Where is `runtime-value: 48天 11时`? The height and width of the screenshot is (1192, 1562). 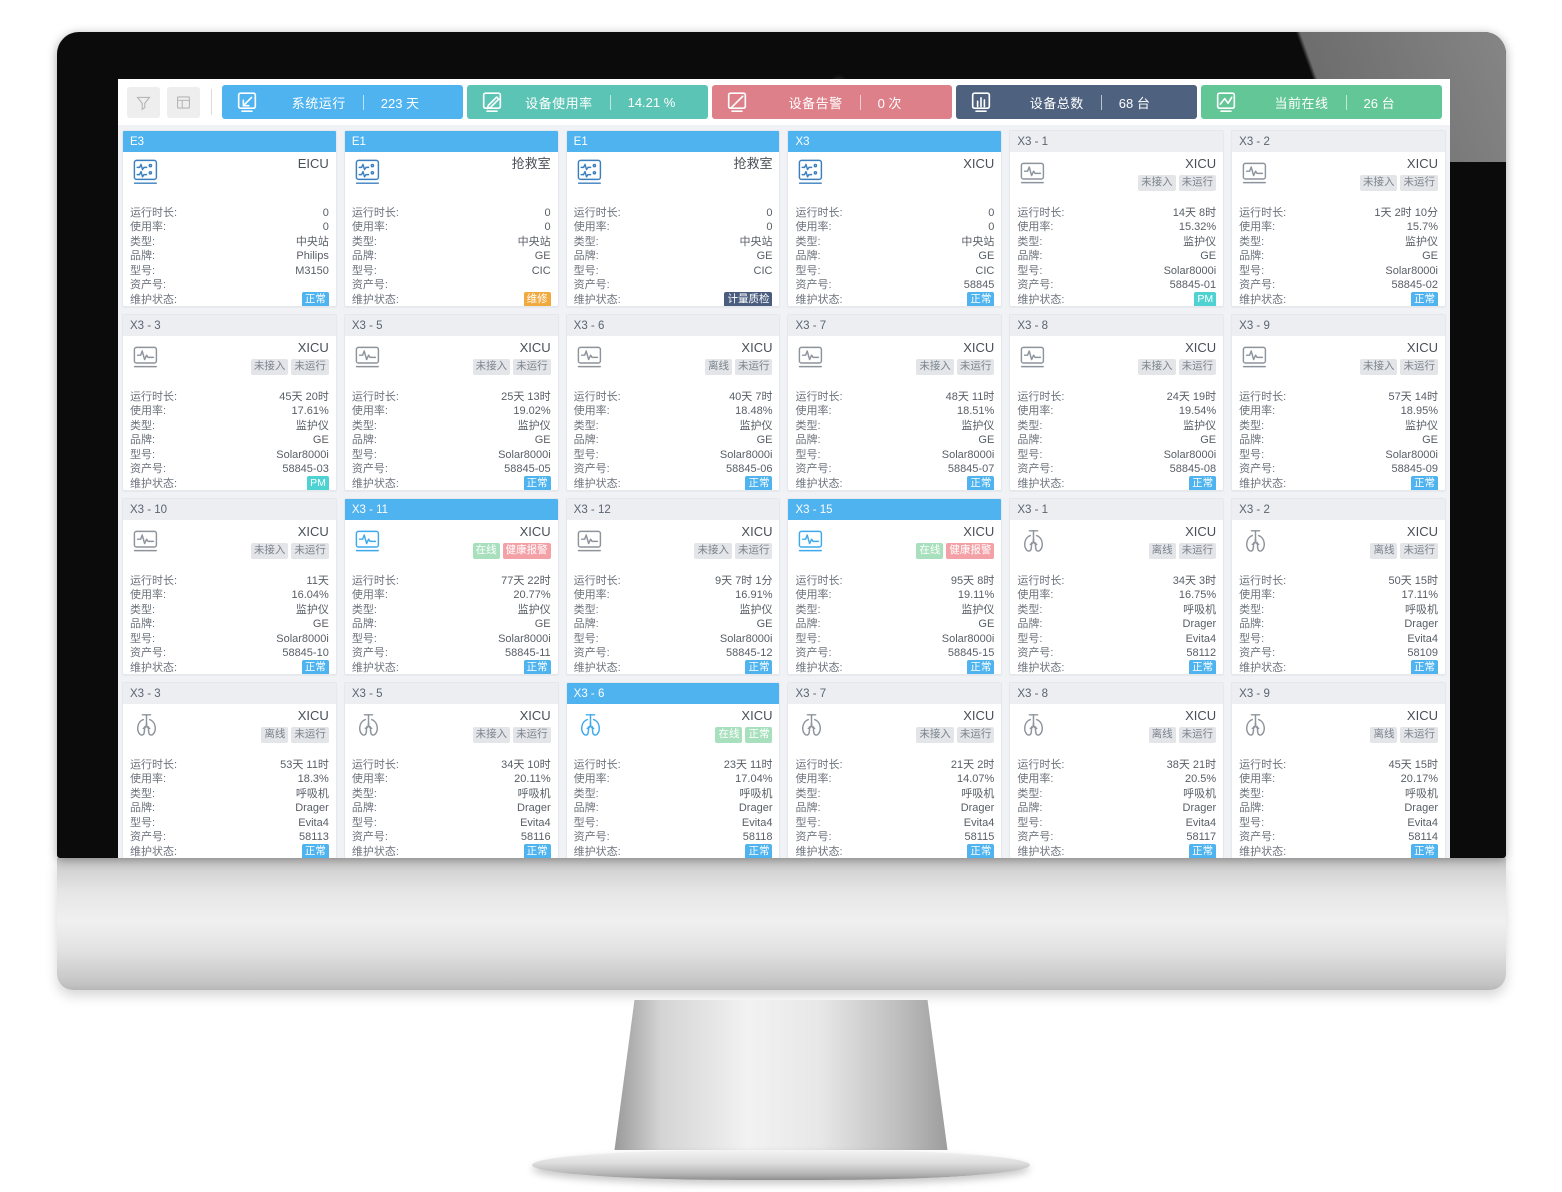
runtime-value: 48天 11时 is located at coordinates (970, 397).